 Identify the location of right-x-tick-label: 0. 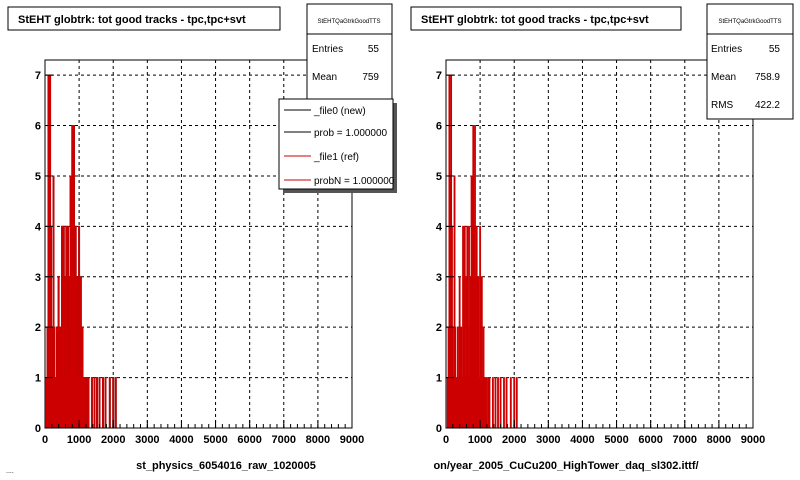
(446, 440).